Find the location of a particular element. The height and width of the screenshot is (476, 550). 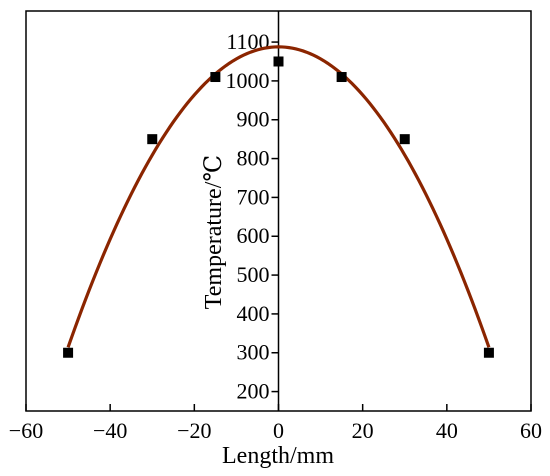

x-tick-label: 60 is located at coordinates (531, 430).